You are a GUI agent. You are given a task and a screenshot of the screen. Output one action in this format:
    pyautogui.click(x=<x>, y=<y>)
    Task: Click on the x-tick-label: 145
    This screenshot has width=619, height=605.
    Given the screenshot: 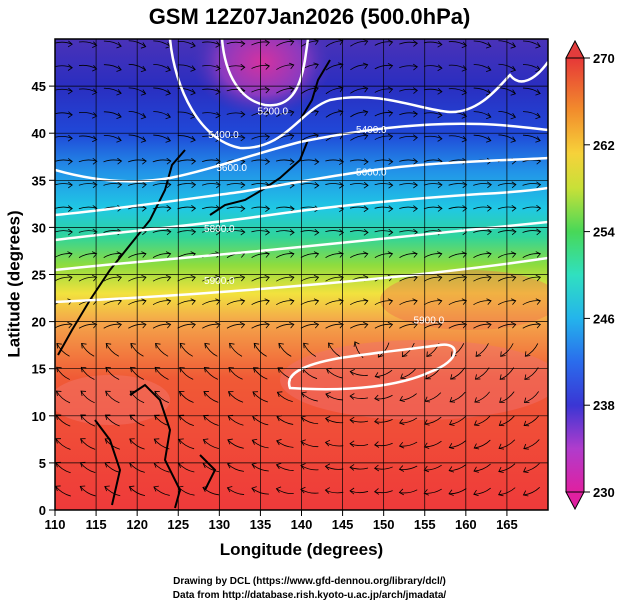 What is the action you would take?
    pyautogui.click(x=343, y=524)
    